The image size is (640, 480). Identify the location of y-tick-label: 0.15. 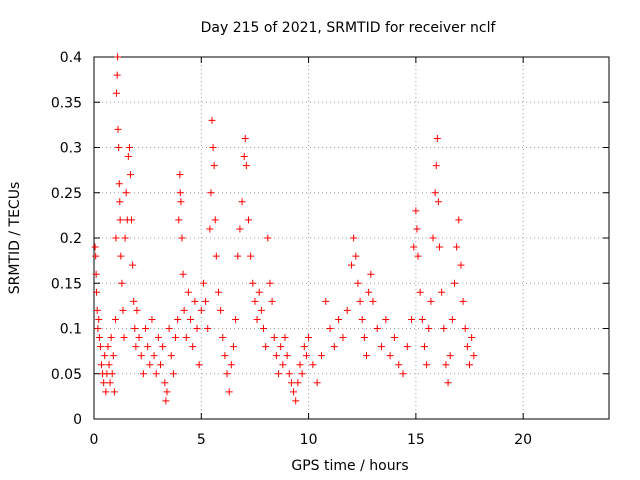
(66, 284).